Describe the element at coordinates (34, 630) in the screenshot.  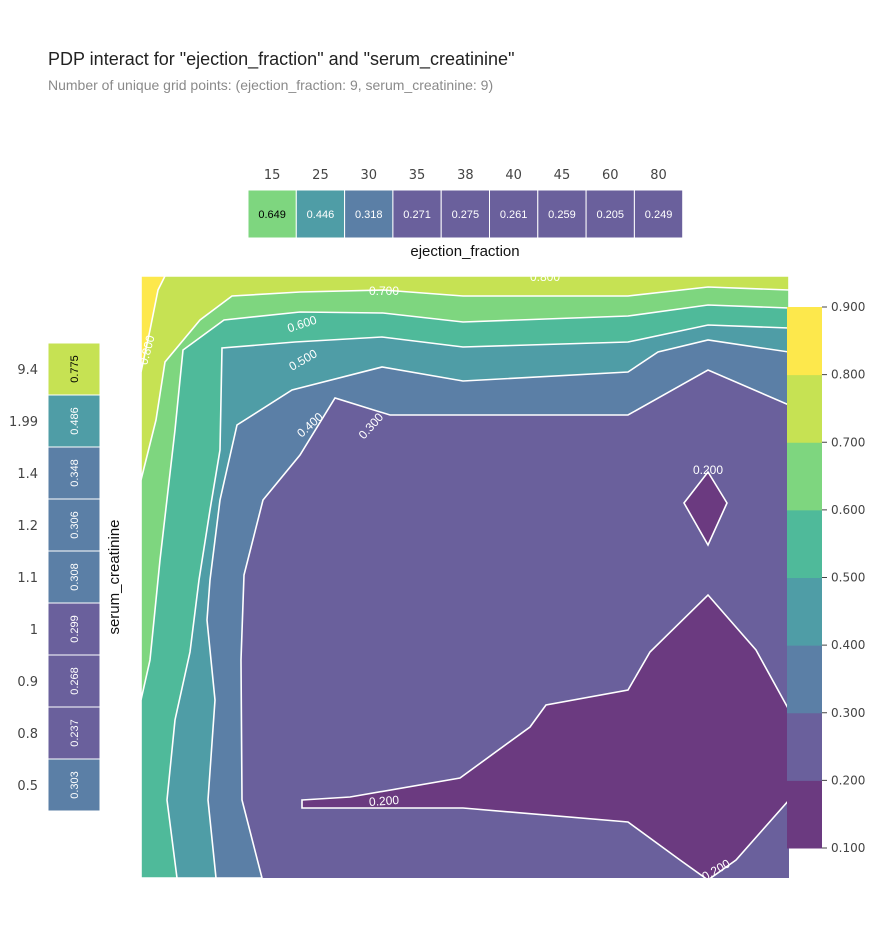
I see `y-tick-label: 1` at that location.